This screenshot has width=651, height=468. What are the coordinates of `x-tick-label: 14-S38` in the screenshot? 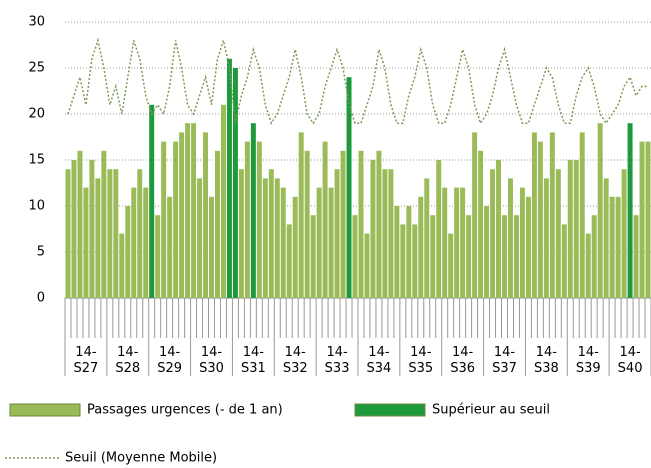 It's located at (546, 360).